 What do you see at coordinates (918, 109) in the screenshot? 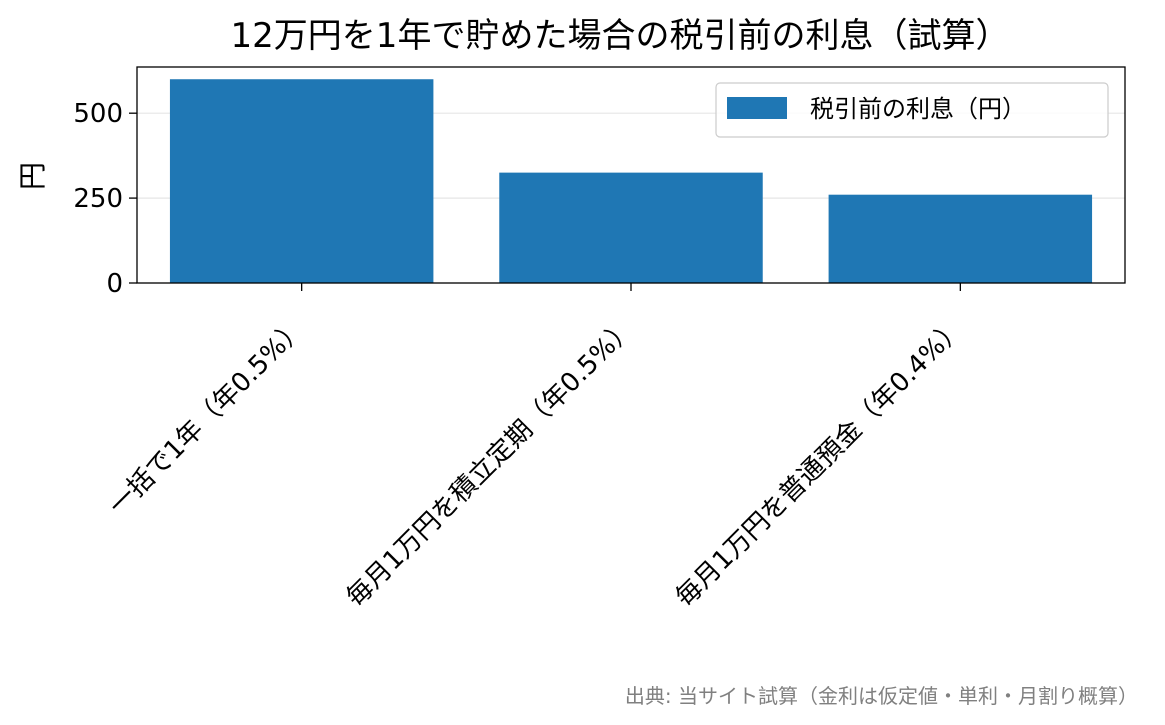
I see `legend-label: 税引前の利息（円）` at bounding box center [918, 109].